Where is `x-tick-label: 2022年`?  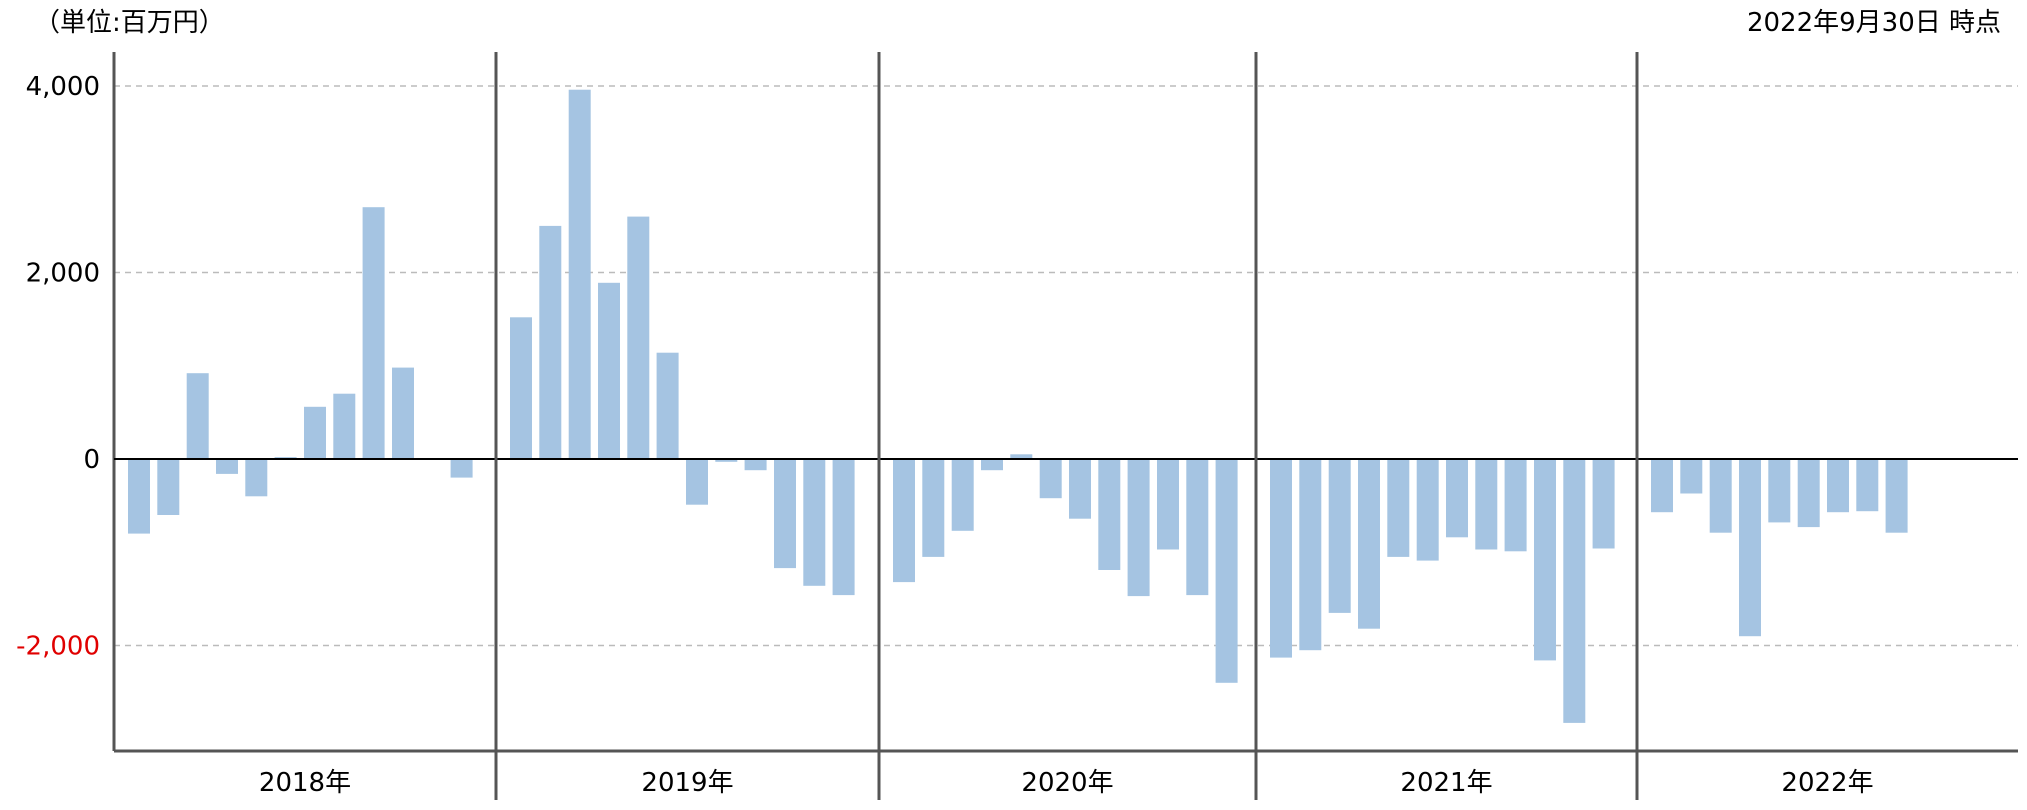
x-tick-label: 2022年 is located at coordinates (1827, 783).